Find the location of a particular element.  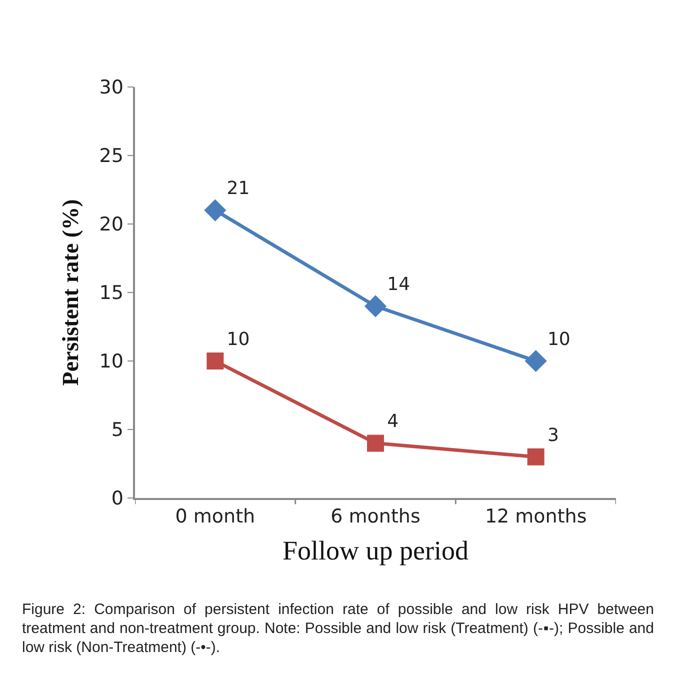

y-tick-label: 15 is located at coordinates (111, 293).